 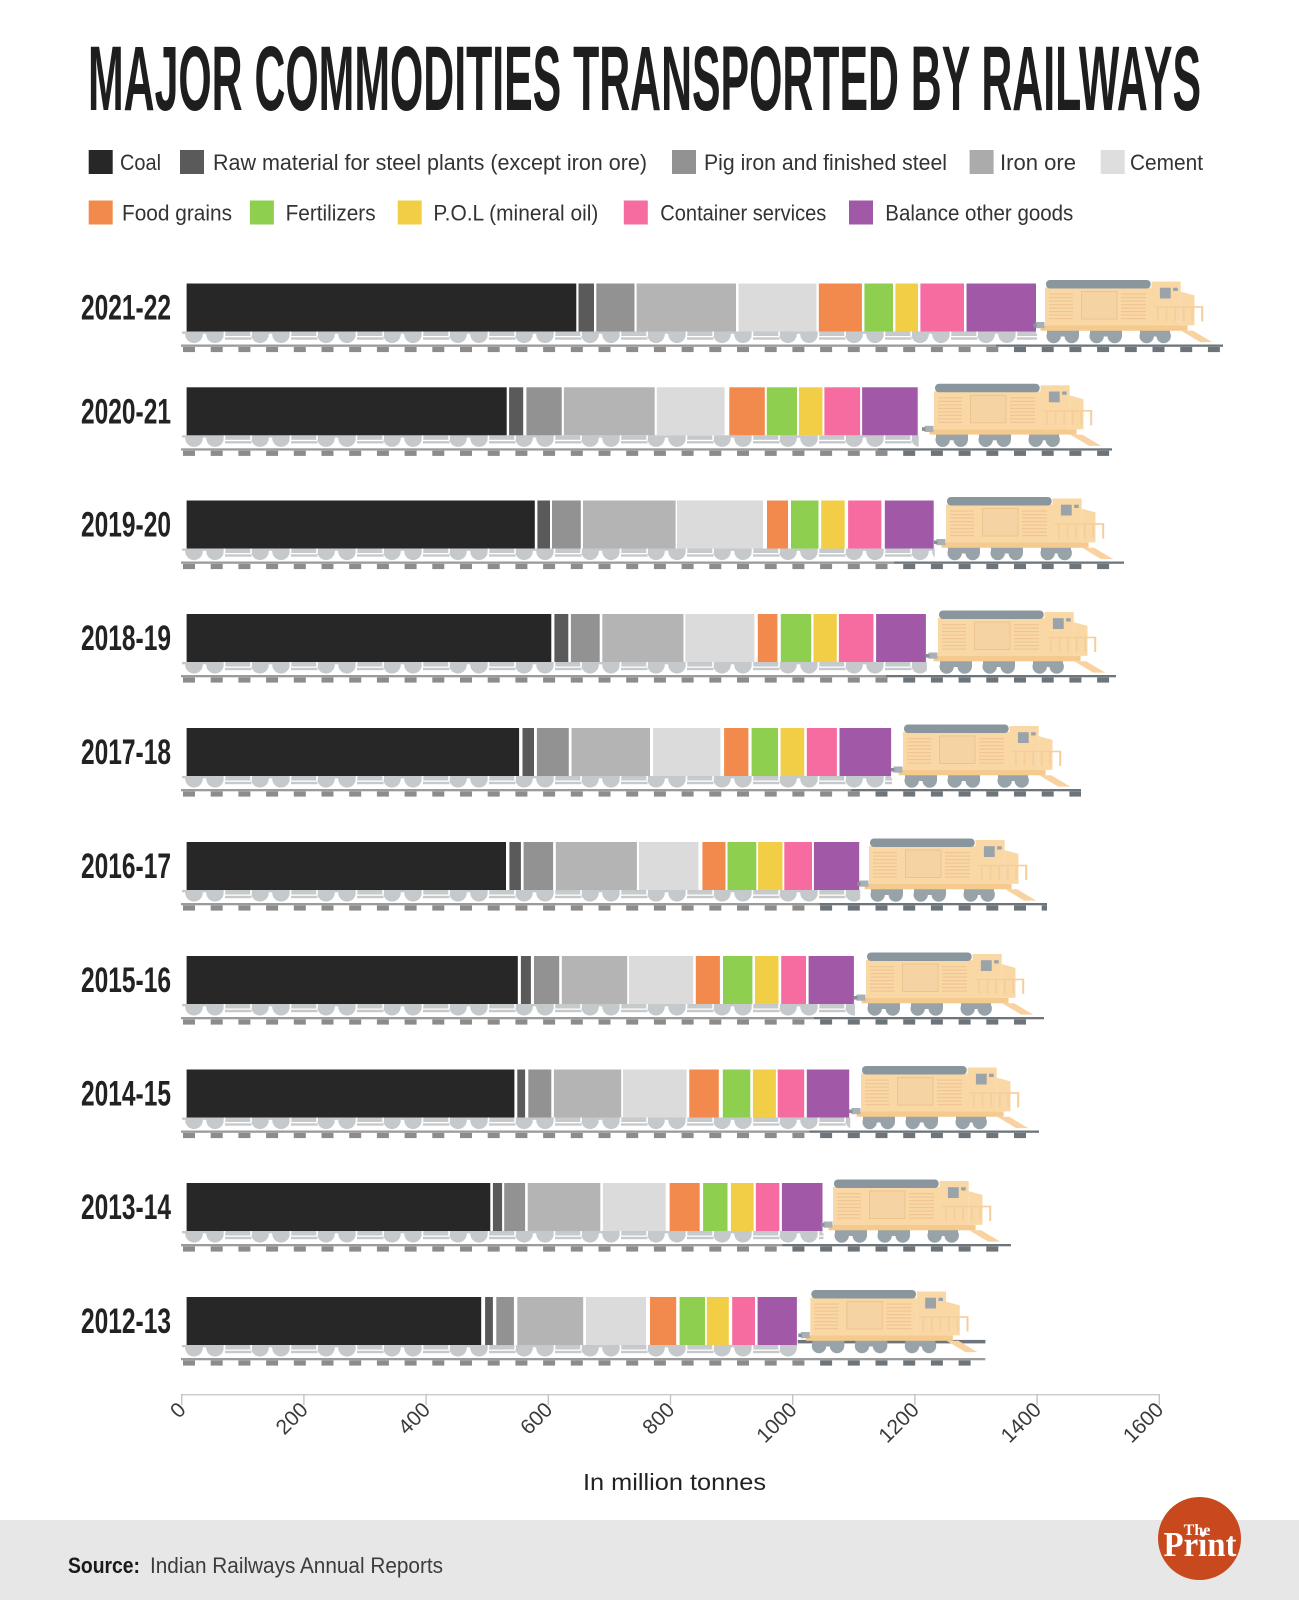 What do you see at coordinates (296, 1565) in the screenshot?
I see `svg-text: Indian Railways Annual Reports` at bounding box center [296, 1565].